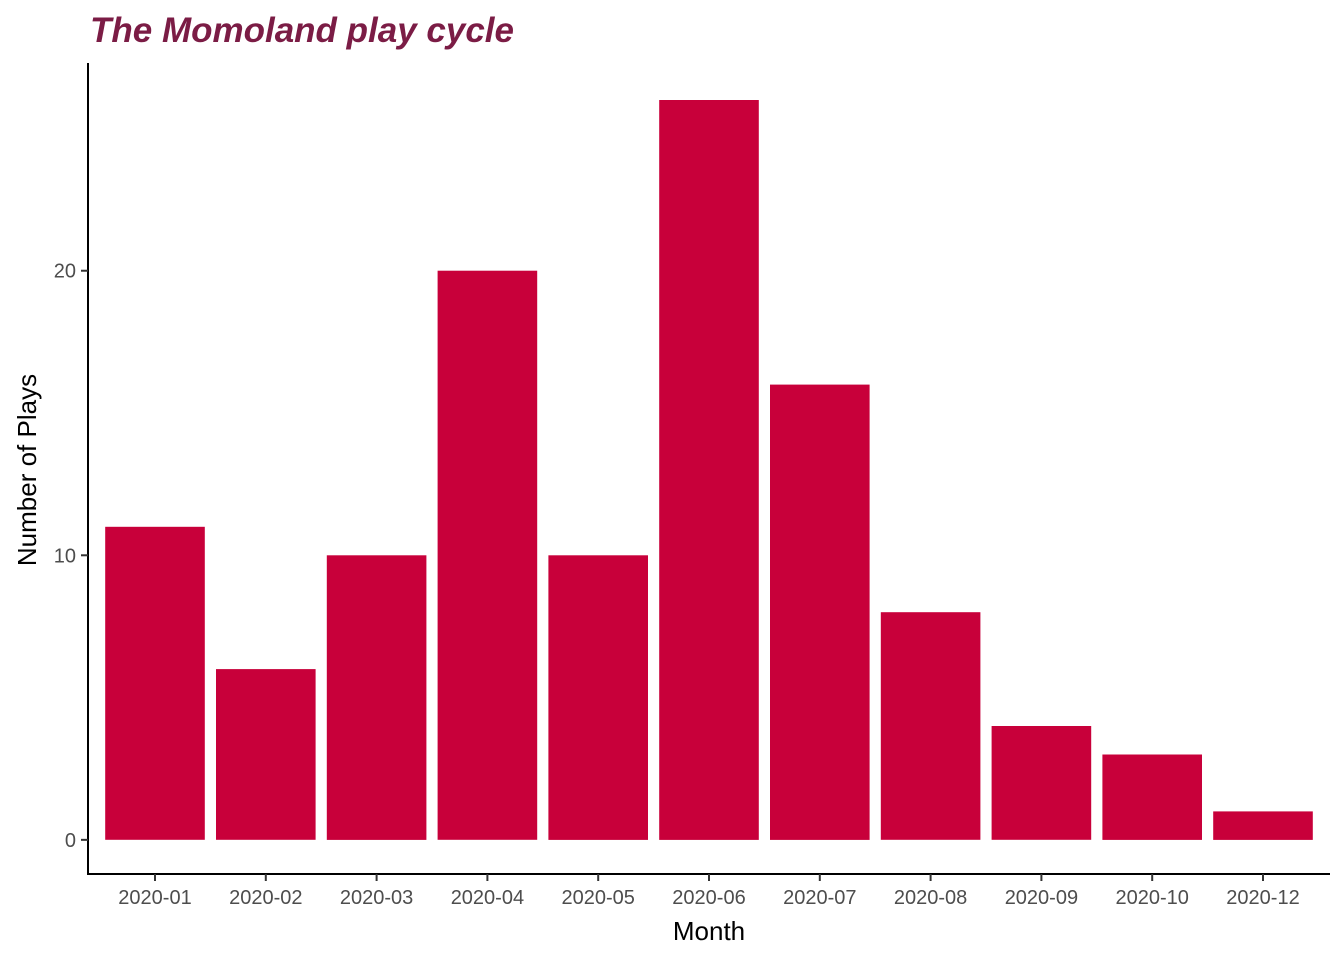  I want to click on x-tick-label: 2020-07, so click(819, 898).